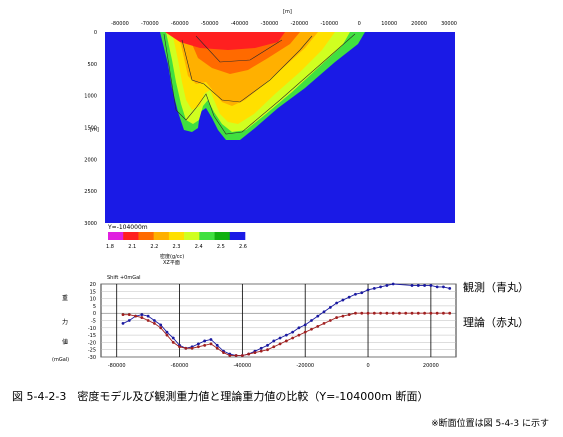  What do you see at coordinates (359, 24) in the screenshot?
I see `x-tick-label-8: 0` at bounding box center [359, 24].